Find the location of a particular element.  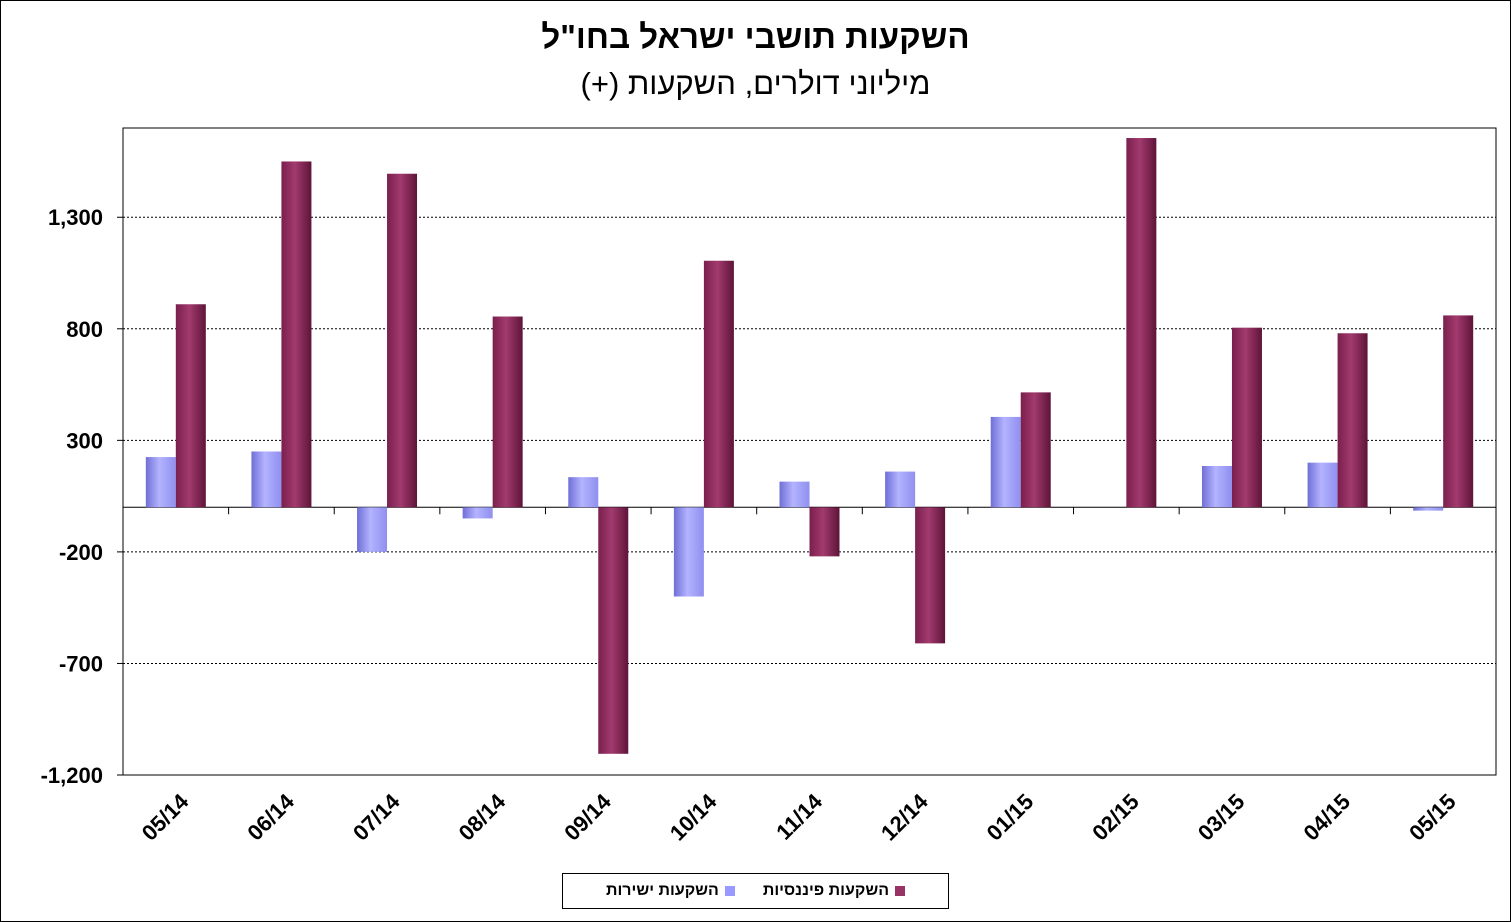

y-tick-label: -700 is located at coordinates (81, 663).